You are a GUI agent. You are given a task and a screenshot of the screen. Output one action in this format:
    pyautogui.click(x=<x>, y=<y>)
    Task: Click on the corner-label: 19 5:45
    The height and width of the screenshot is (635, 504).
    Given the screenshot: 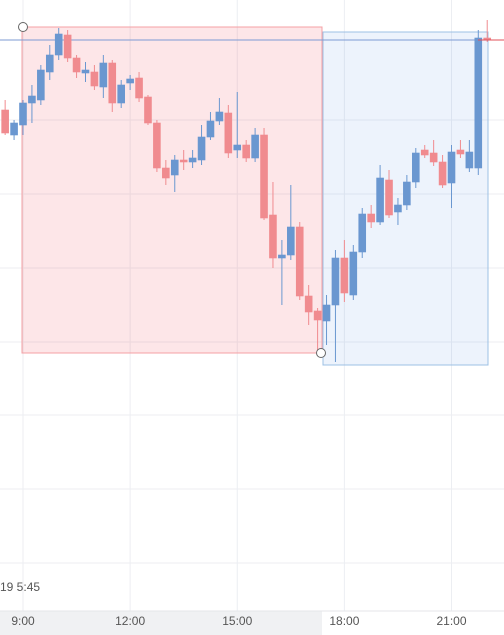 What is the action you would take?
    pyautogui.click(x=20, y=587)
    